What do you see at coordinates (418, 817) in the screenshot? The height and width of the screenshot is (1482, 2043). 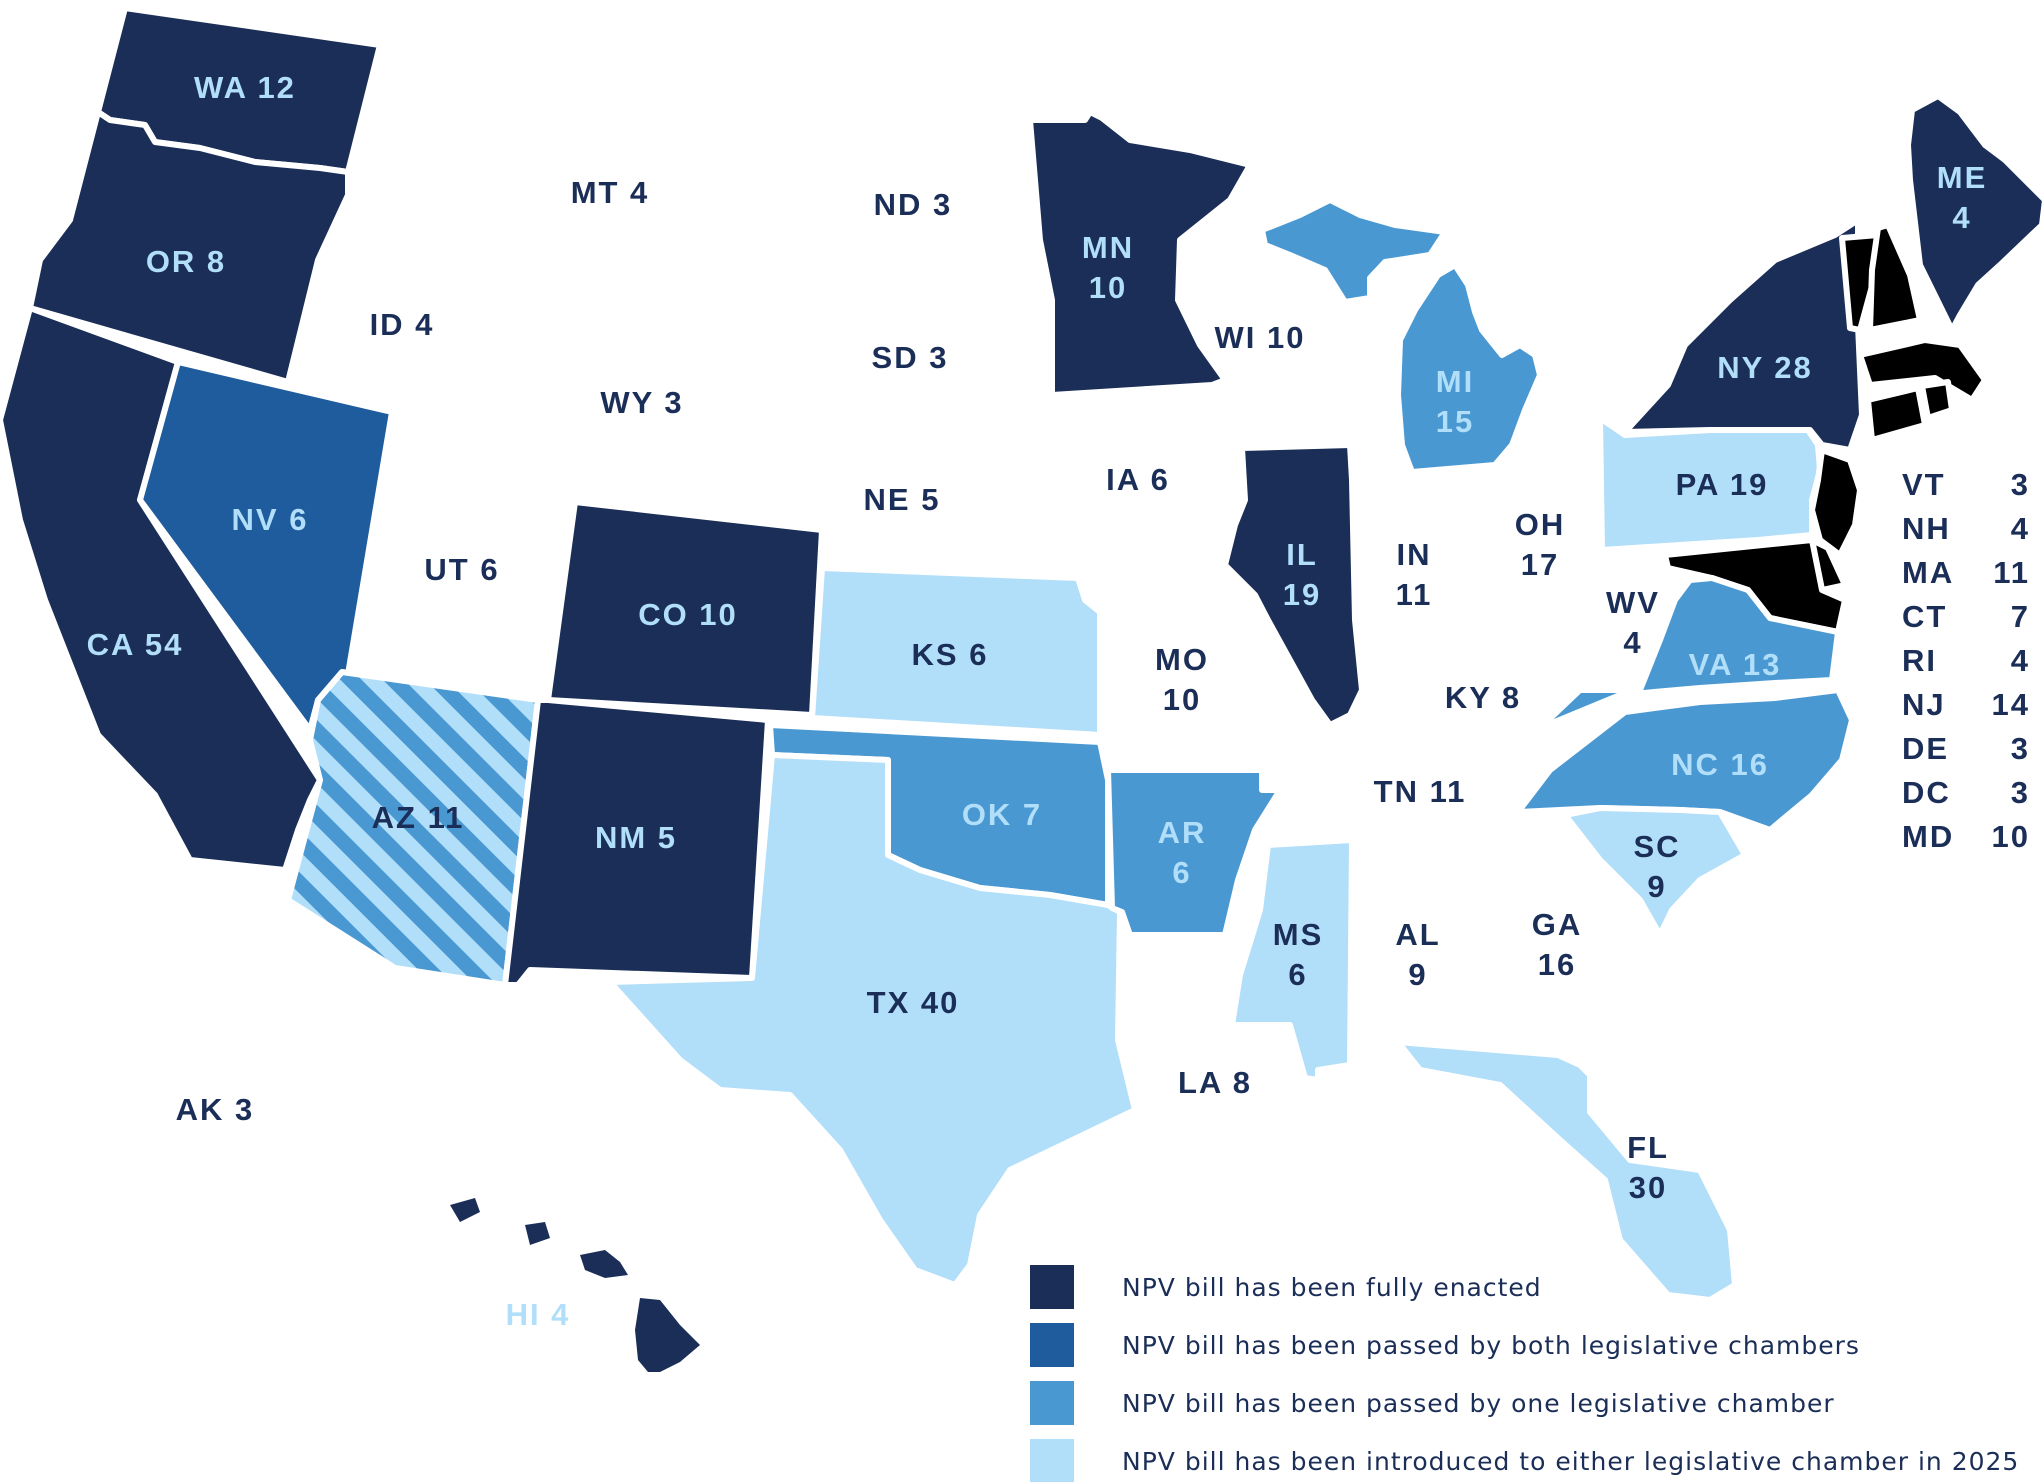 I see `label-az: AZ 11` at bounding box center [418, 817].